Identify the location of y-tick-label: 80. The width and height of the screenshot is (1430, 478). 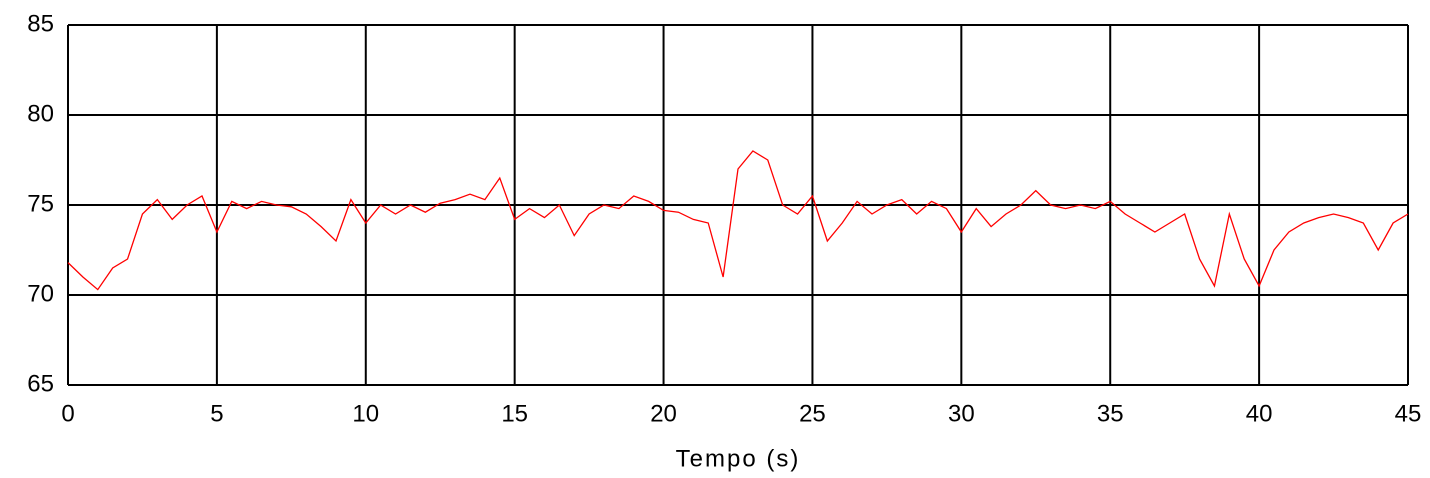
(40, 113).